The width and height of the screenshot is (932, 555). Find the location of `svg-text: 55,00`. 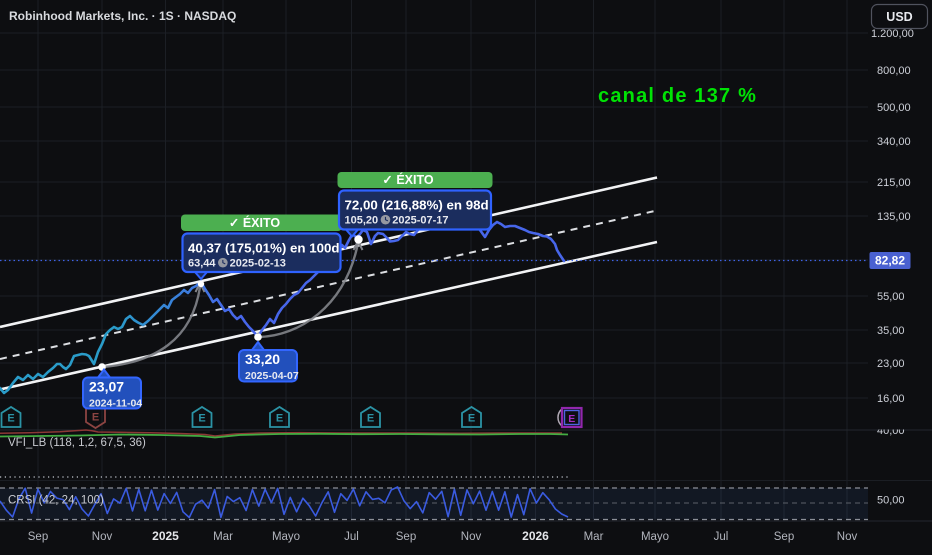

svg-text: 55,00 is located at coordinates (891, 297).